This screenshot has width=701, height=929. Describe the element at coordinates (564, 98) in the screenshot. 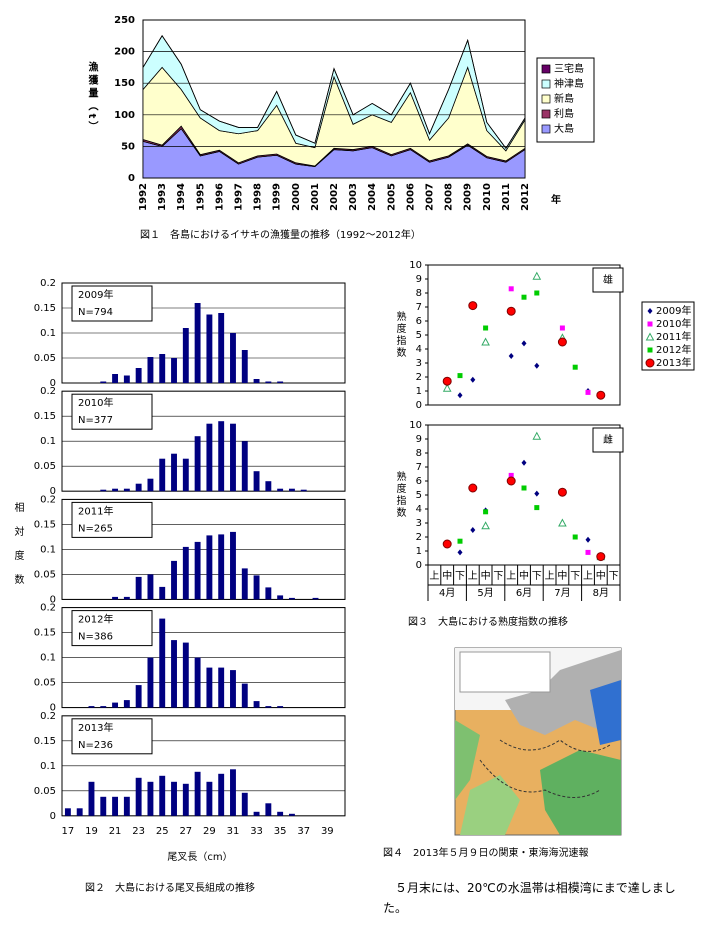

I see `legend-label: 新島` at that location.